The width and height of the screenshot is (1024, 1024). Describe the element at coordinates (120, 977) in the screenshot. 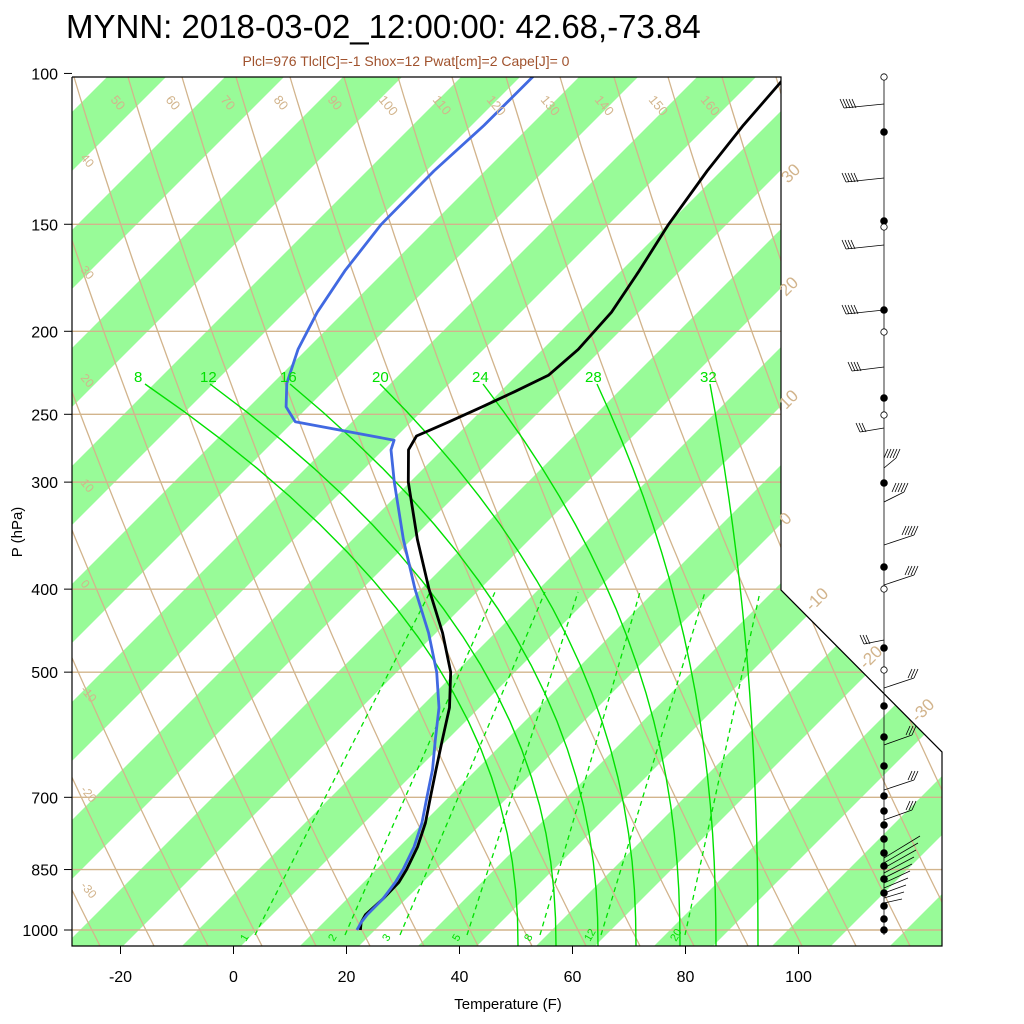

I see `x-tick-label: -20` at that location.